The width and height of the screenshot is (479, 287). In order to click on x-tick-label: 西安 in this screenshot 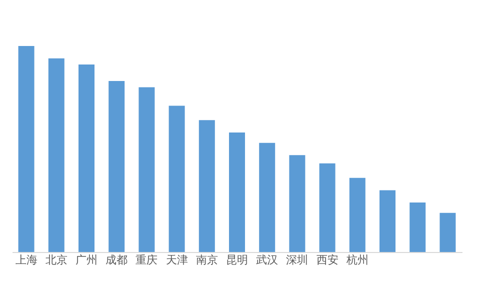, I will do `click(327, 260)`.